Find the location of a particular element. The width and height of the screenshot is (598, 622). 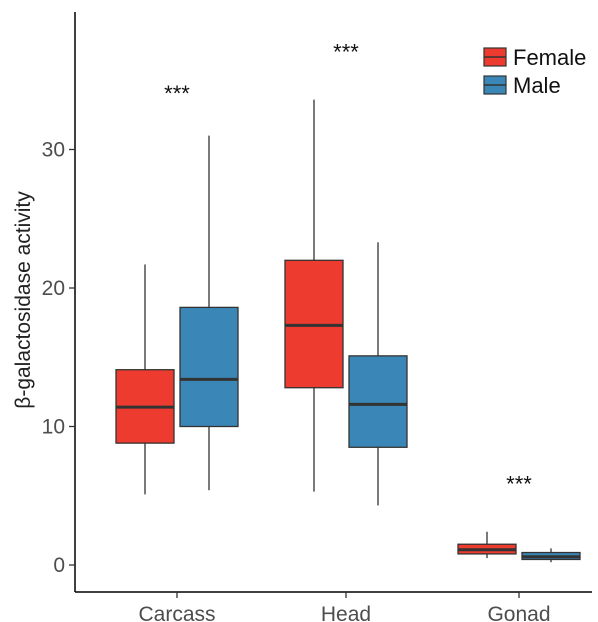

box-female-gonad is located at coordinates (487, 545).